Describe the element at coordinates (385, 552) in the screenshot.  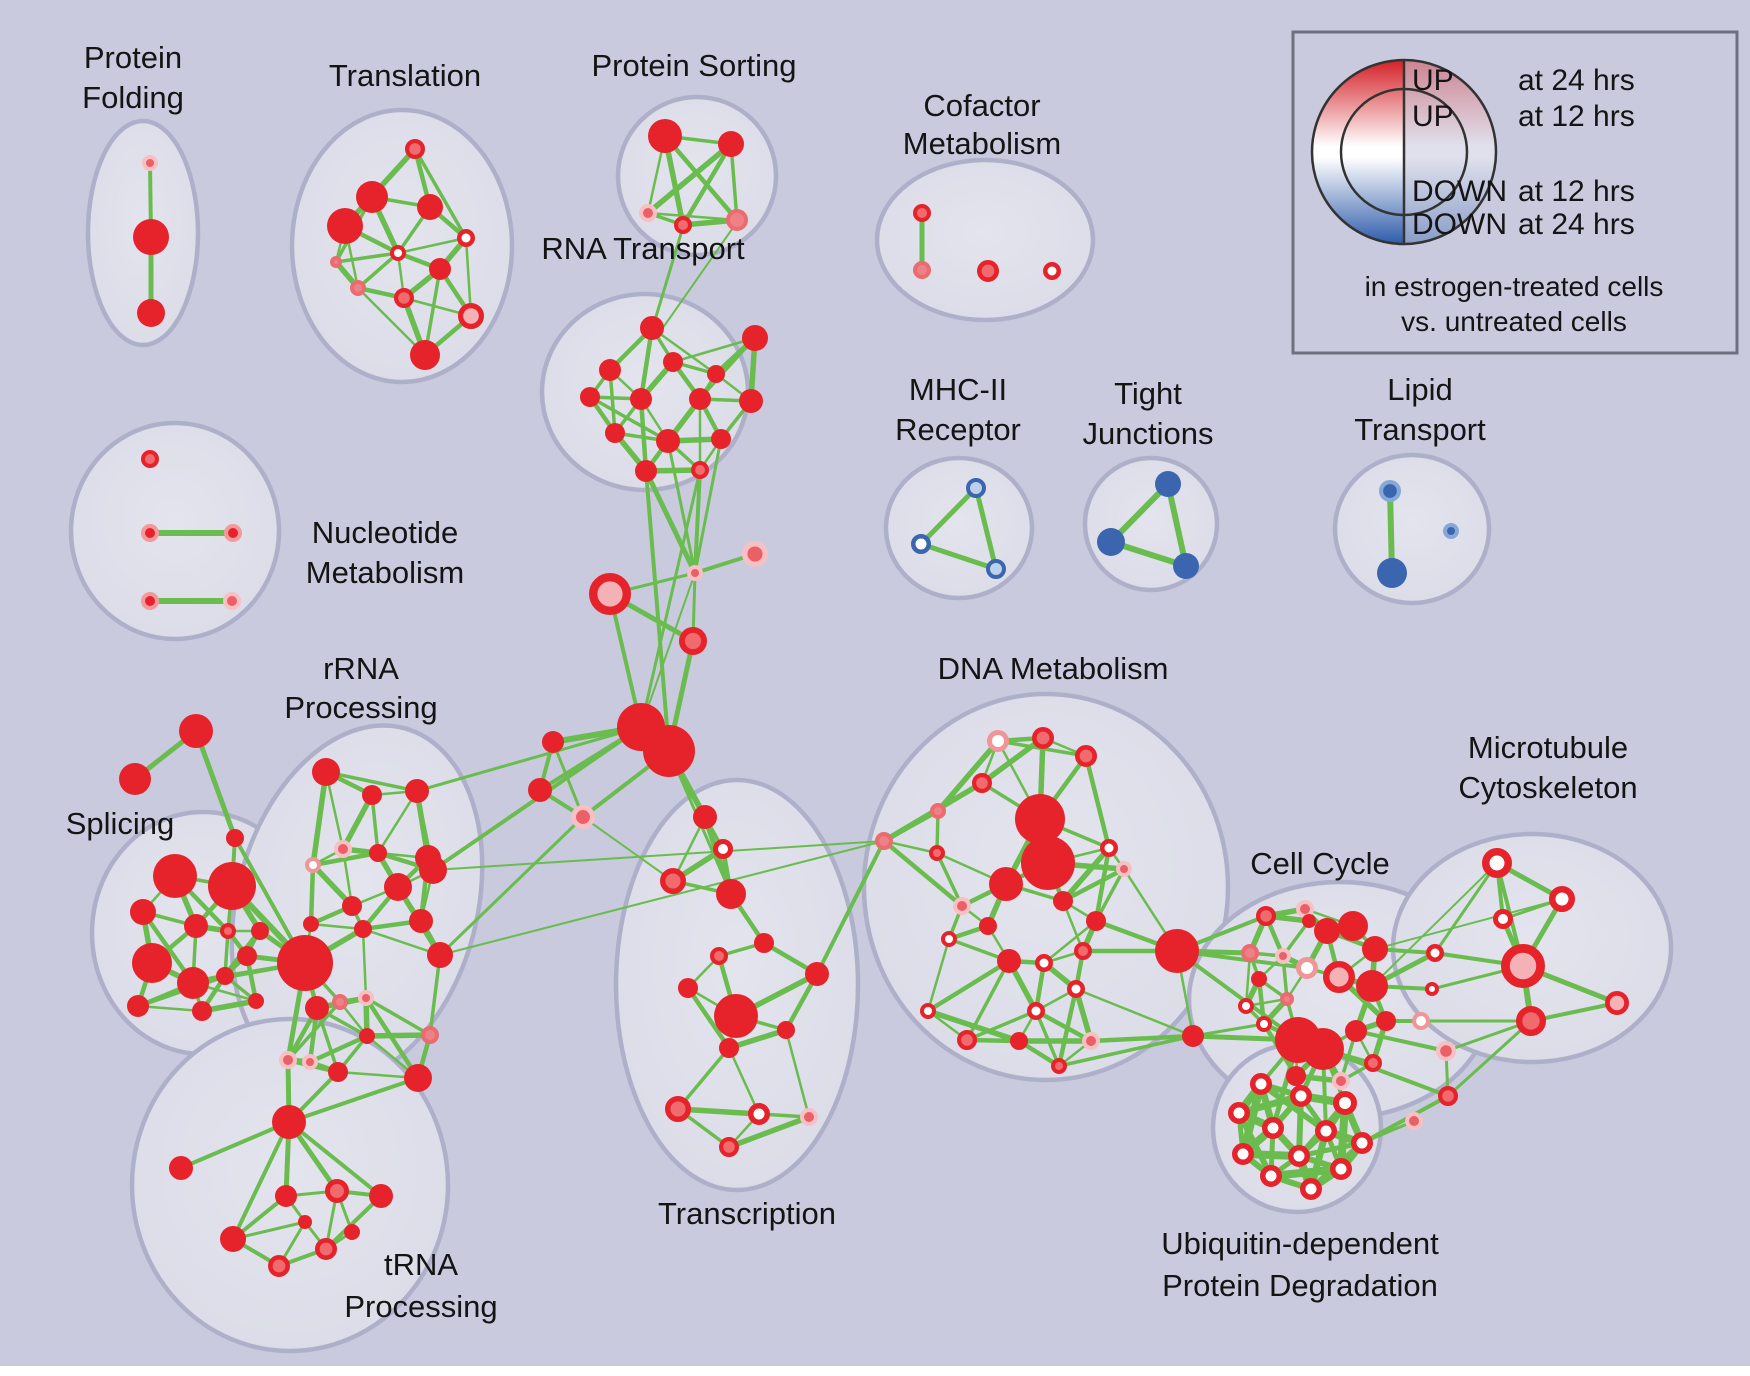
I see `cluster-label-nucleotide-metabolism: Nucleotide Metabolism` at that location.